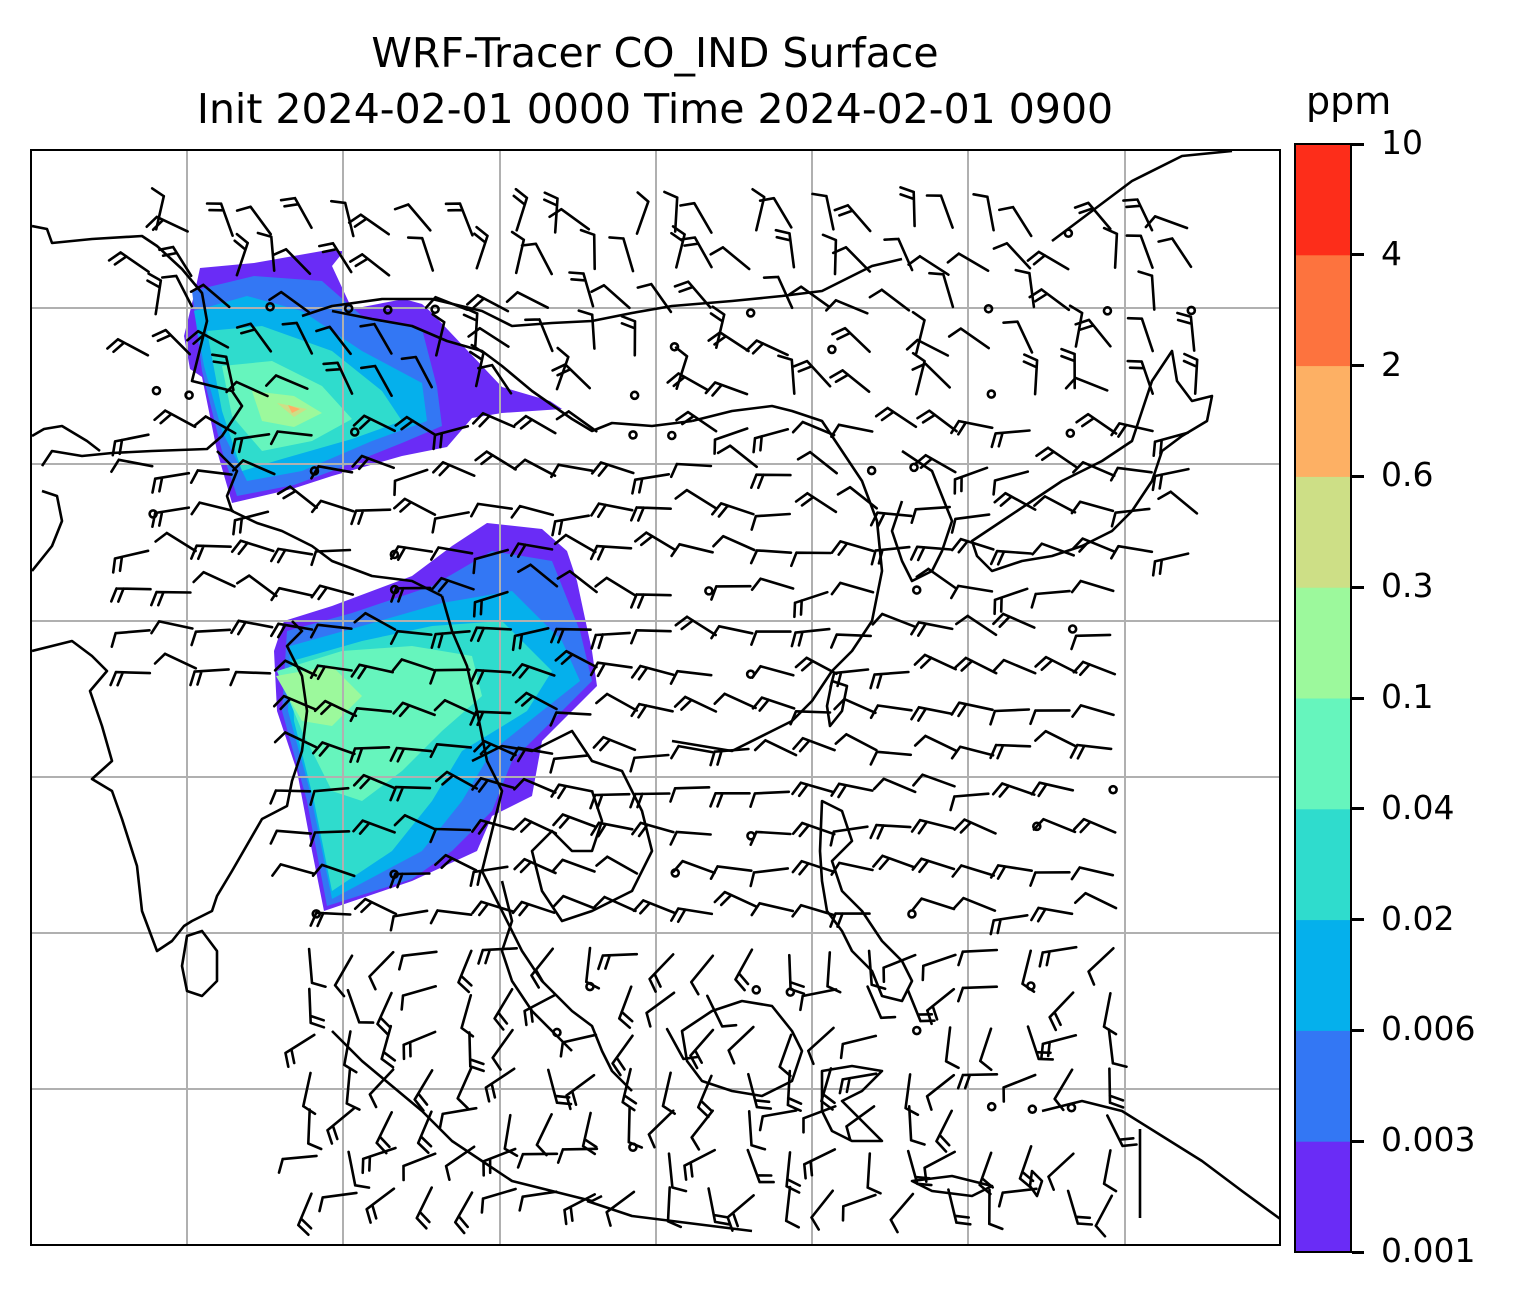 The height and width of the screenshot is (1306, 1528). I want to click on colorbar-tick-label: 0.3, so click(1407, 586).